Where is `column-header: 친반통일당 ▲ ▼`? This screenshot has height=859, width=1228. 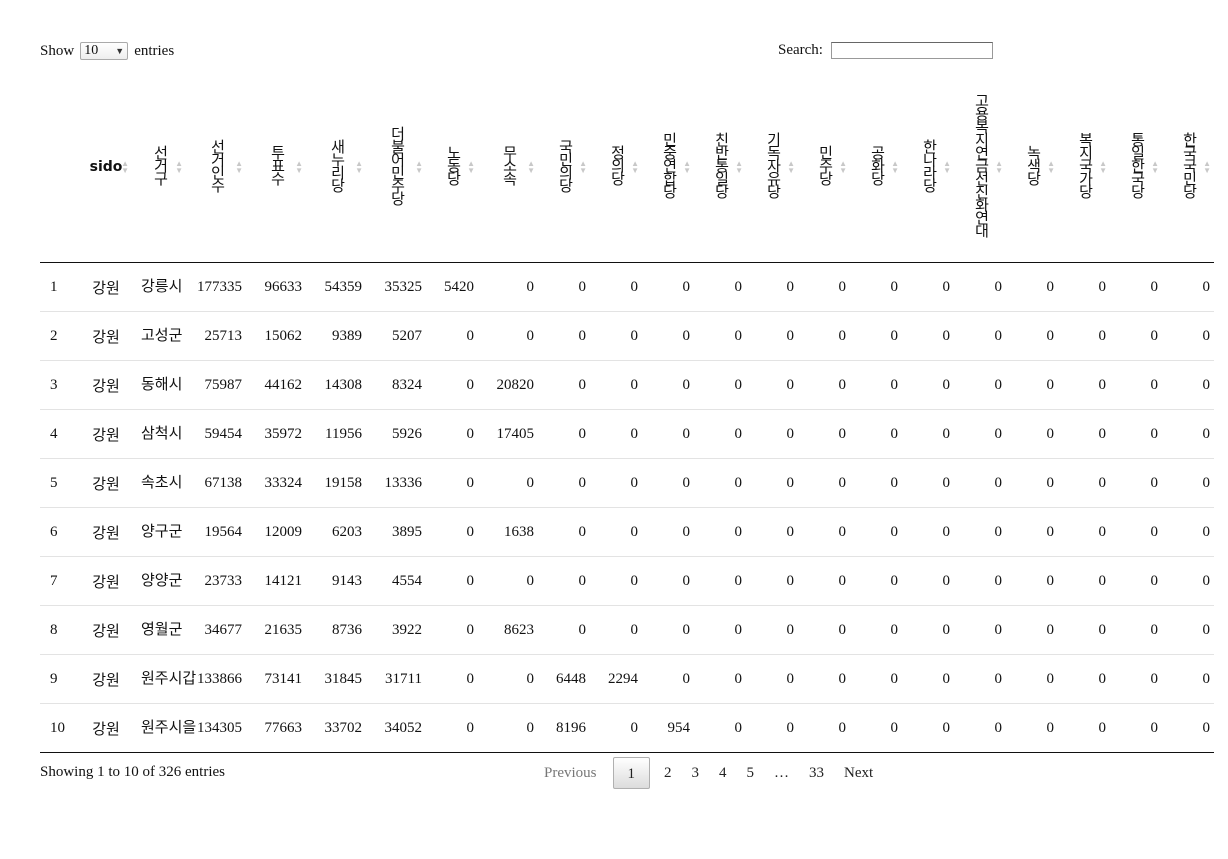 column-header: 친반통일당 ▲ ▼ is located at coordinates (720, 167).